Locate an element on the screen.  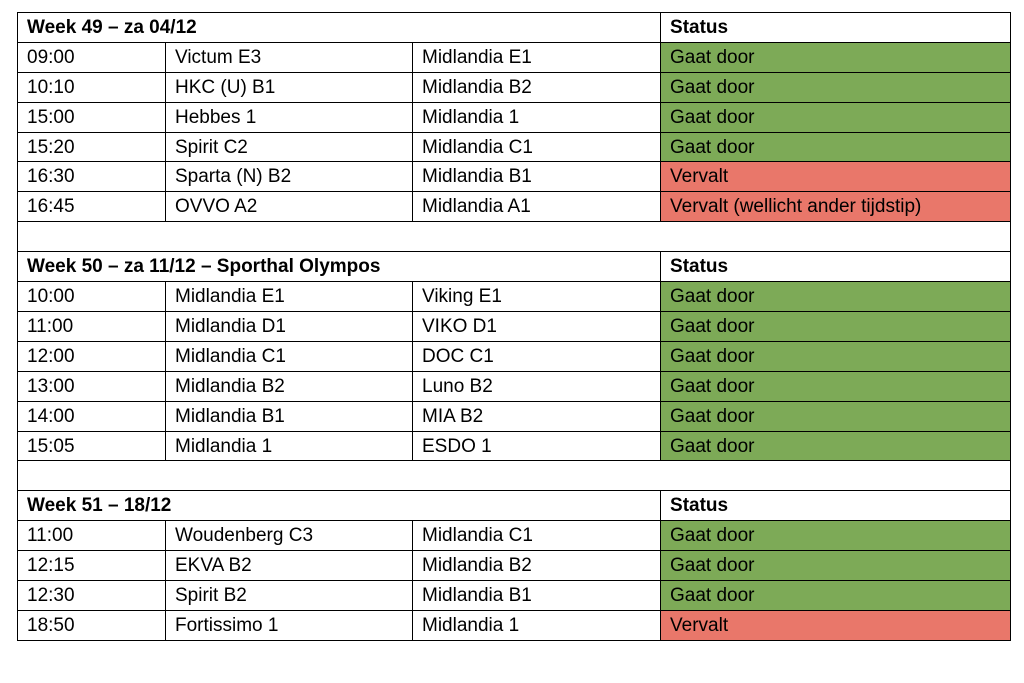
home-team: Midlandia E1 is located at coordinates (289, 297).